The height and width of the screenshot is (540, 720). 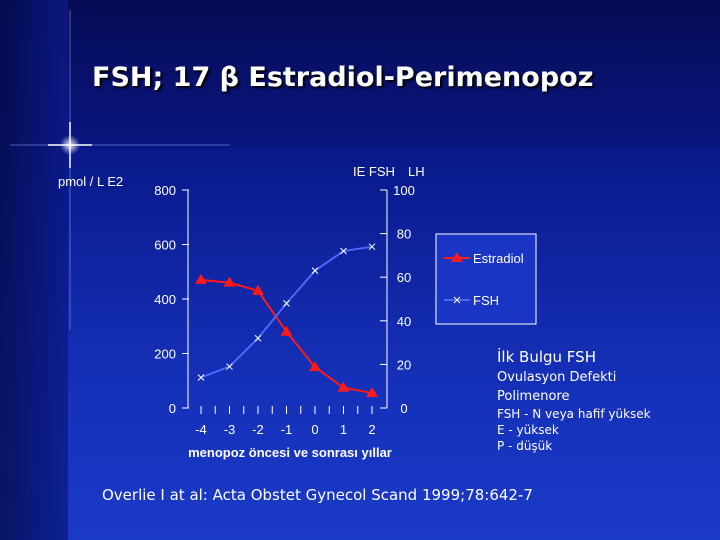 What do you see at coordinates (404, 234) in the screenshot?
I see `right-tick-label: 80` at bounding box center [404, 234].